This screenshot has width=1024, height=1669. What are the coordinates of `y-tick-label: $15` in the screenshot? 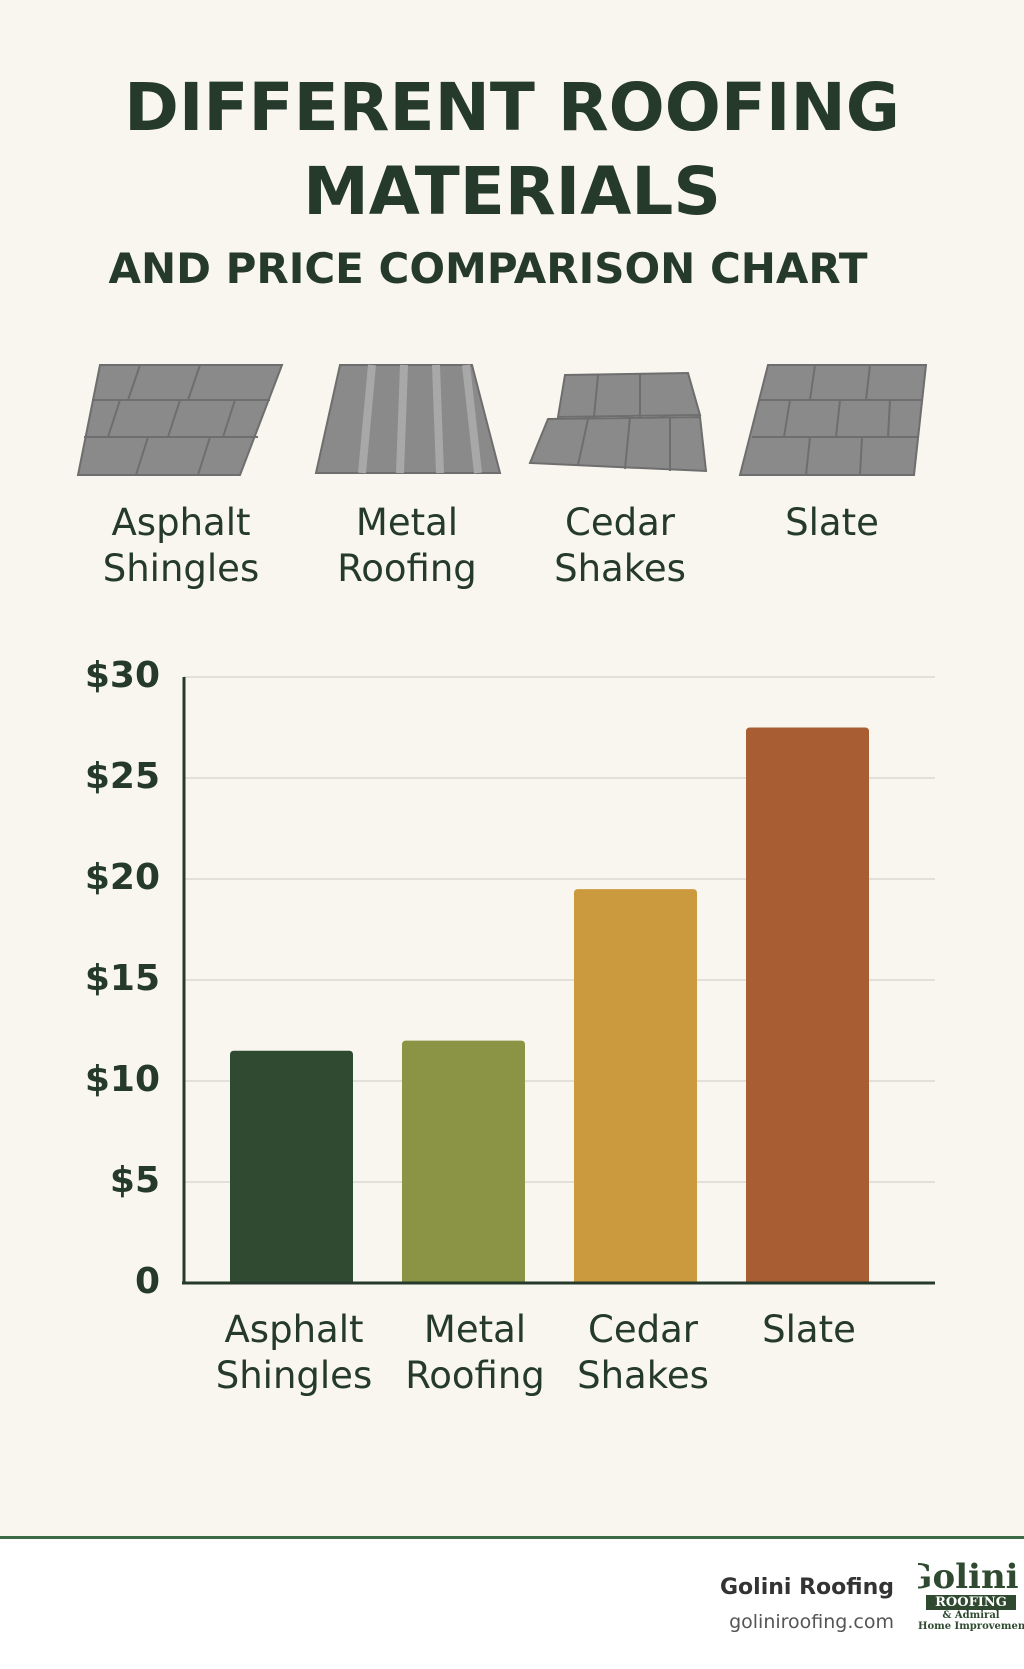 It's located at (122, 978).